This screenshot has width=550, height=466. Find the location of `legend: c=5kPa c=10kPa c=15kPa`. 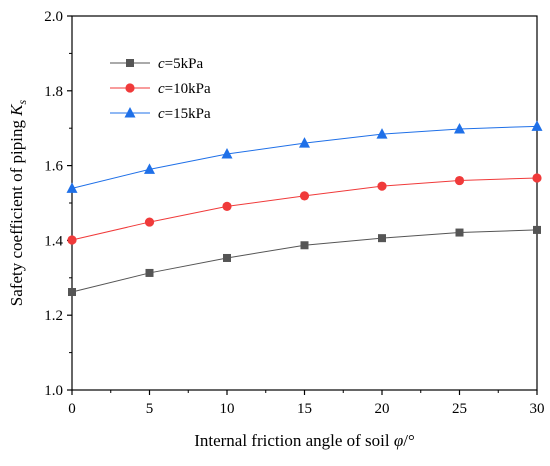

legend: c=5kPa c=10kPa c=15kPa is located at coordinates (160, 89).